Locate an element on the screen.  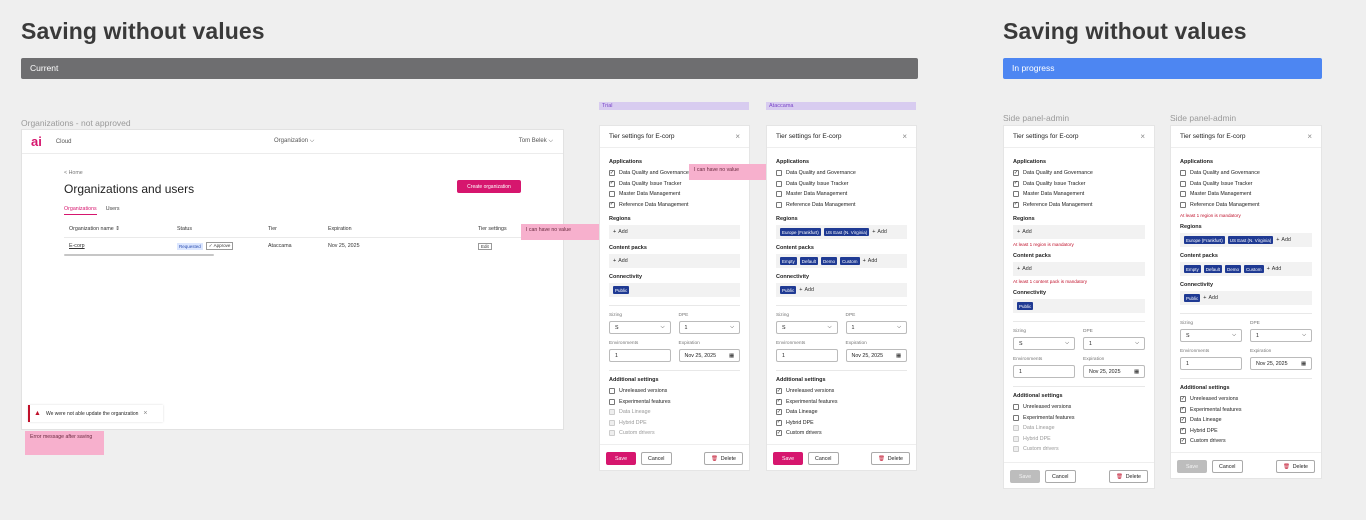
checkbox-lineage: ✓ Data Lineage is located at coordinates (1201, 420).